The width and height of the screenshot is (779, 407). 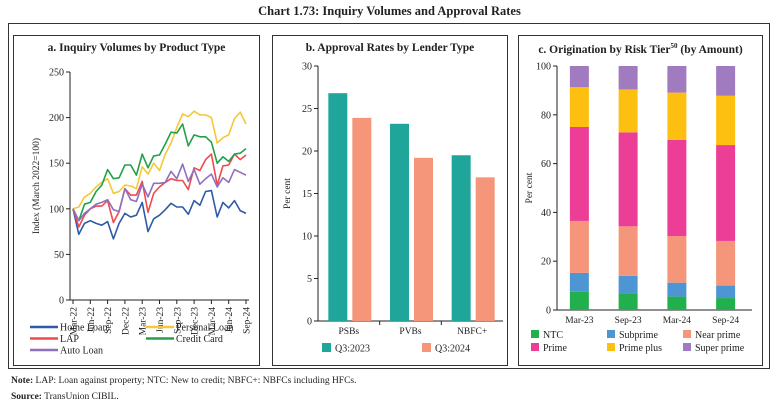 What do you see at coordinates (75, 321) in the screenshot?
I see `x-tick-label: Mar-22` at bounding box center [75, 321].